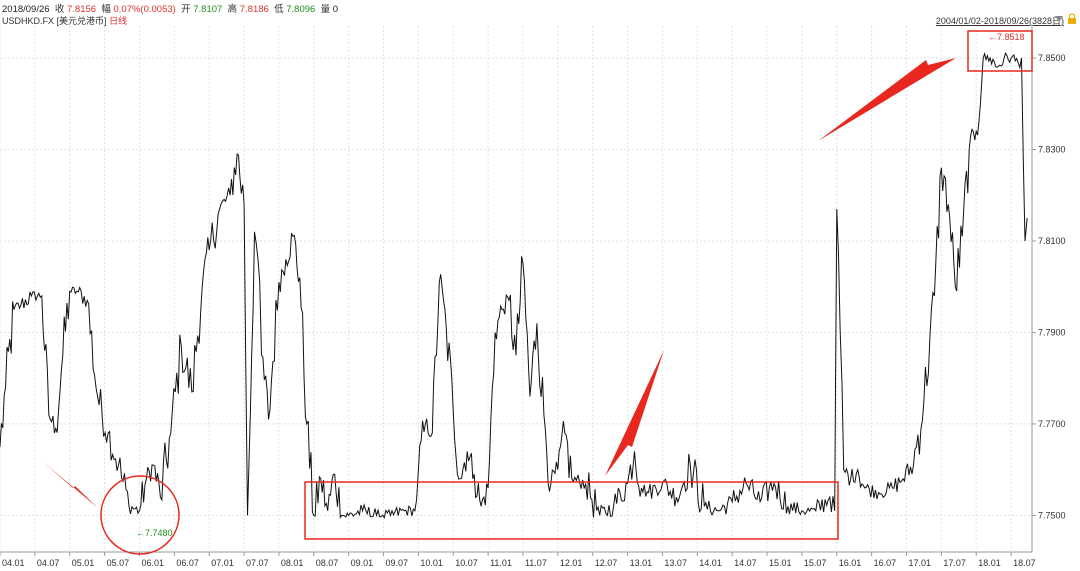  What do you see at coordinates (850, 563) in the screenshot?
I see `x-tick-label: 16.01` at bounding box center [850, 563].